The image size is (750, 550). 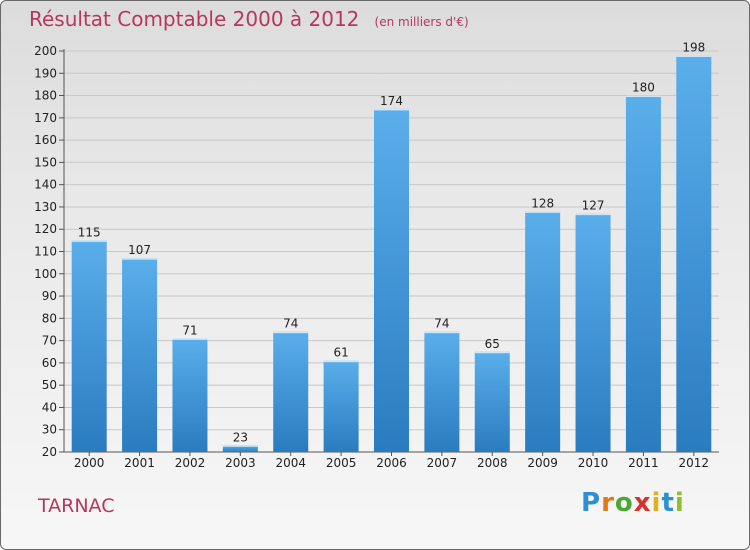 I want to click on data-label: 198, so click(x=693, y=47).